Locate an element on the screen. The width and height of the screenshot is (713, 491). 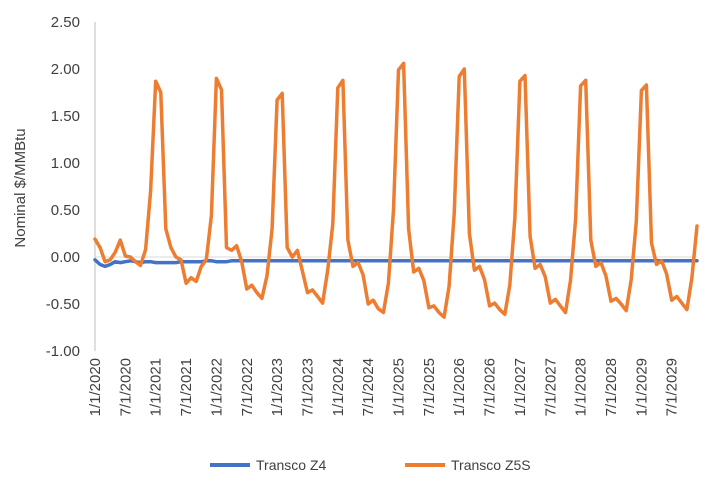
legend-label-2: Transco Z5S is located at coordinates (491, 465).